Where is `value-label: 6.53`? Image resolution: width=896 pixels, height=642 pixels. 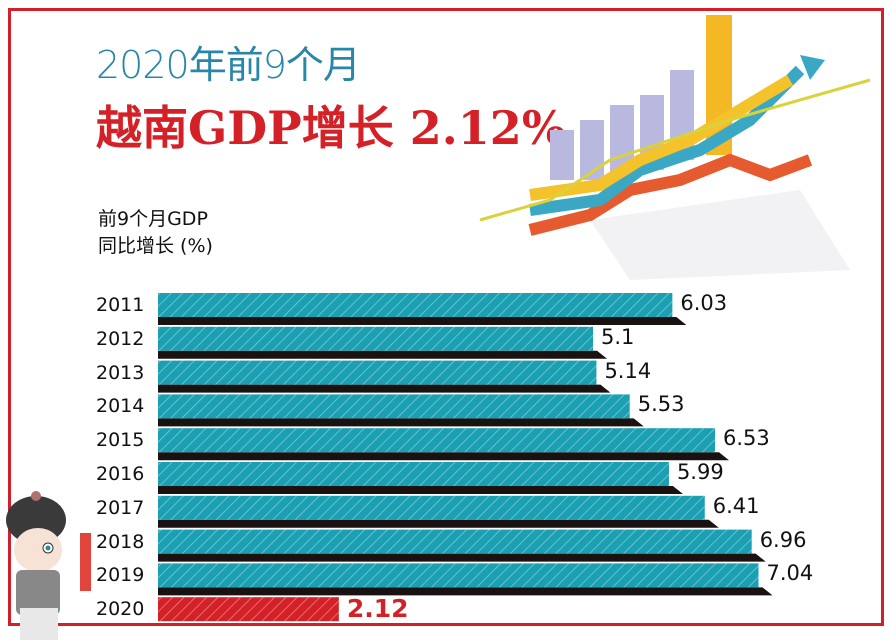
value-label: 6.53 is located at coordinates (746, 438).